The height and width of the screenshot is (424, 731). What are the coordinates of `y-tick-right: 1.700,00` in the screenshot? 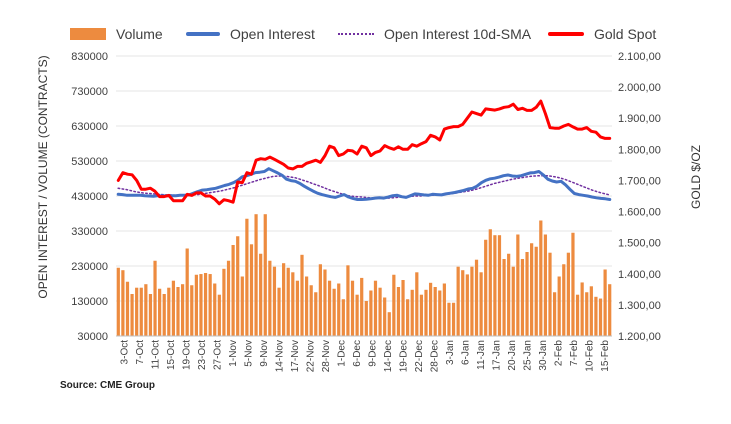 It's located at (639, 181).